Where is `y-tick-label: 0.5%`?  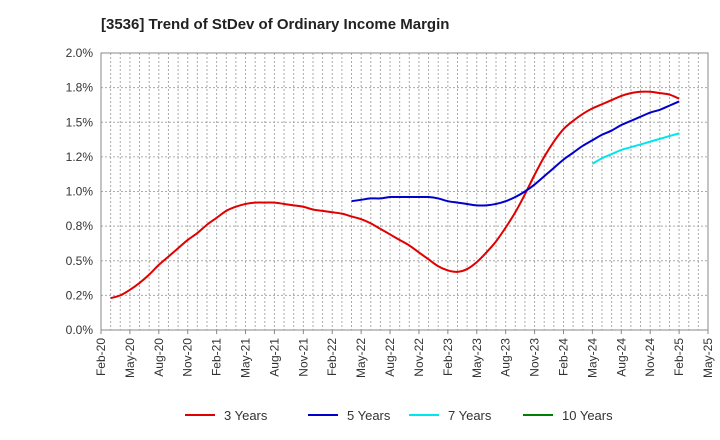
y-tick-label: 0.5% is located at coordinates (80, 261).